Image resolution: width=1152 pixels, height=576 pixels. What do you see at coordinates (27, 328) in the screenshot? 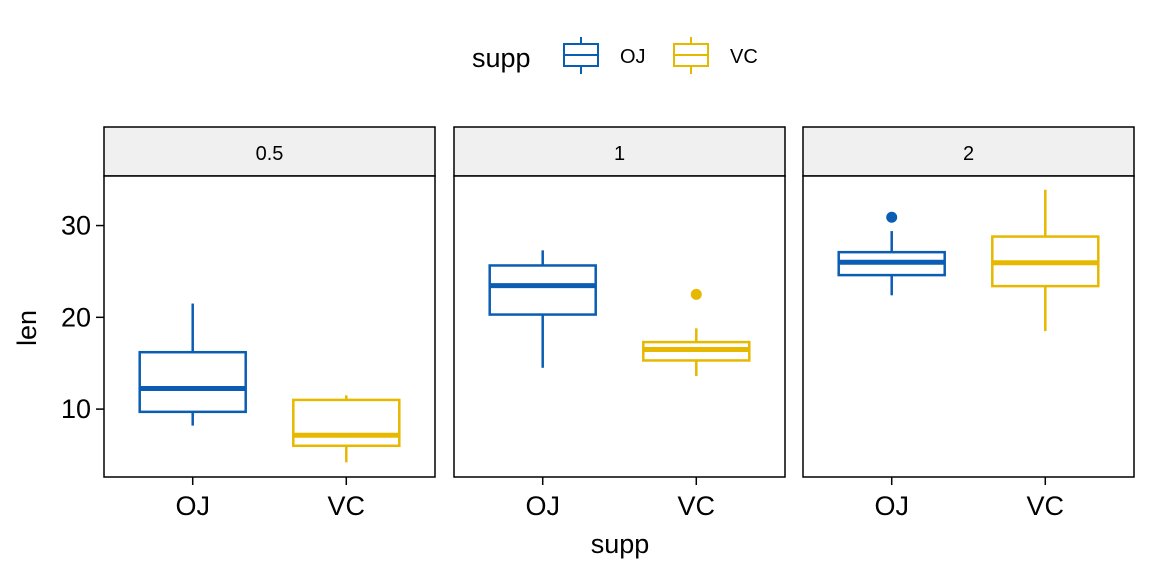
I see `y-axis-label: len` at bounding box center [27, 328].